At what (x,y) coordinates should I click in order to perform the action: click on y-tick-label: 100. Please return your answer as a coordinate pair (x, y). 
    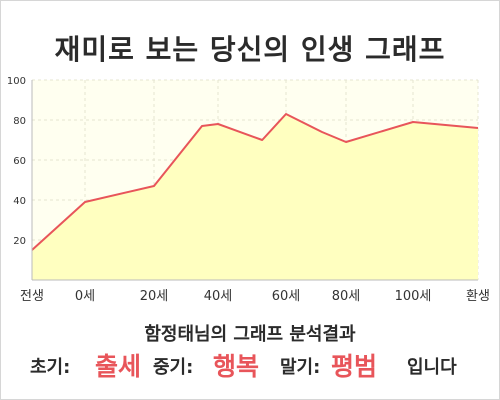
    Looking at the image, I should click on (16, 81).